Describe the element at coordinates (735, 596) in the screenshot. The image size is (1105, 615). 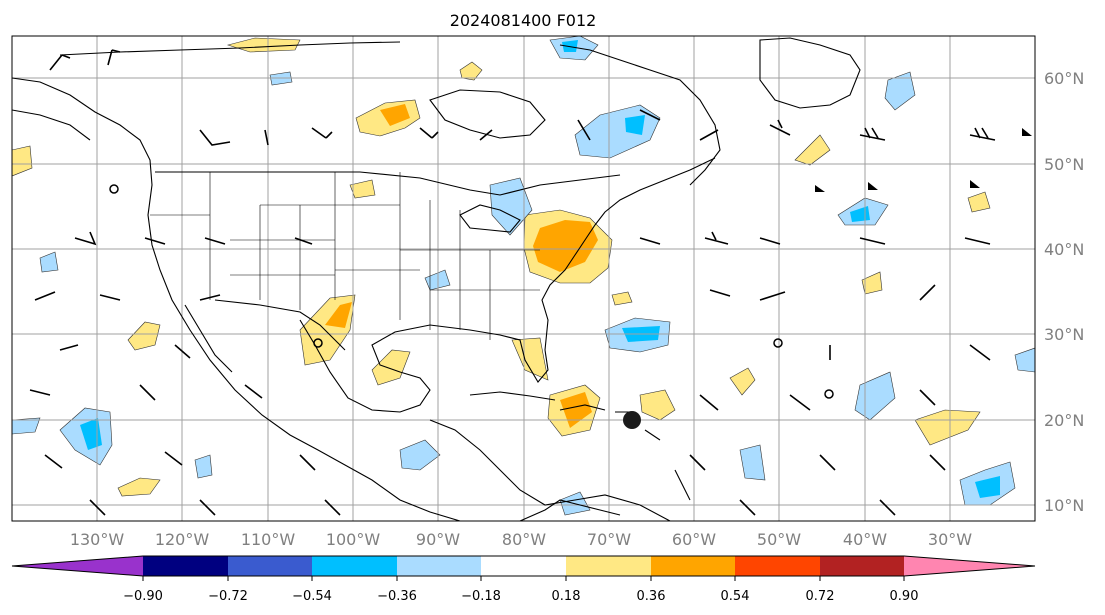
I see `colorbar-tick-label: 0.54` at that location.